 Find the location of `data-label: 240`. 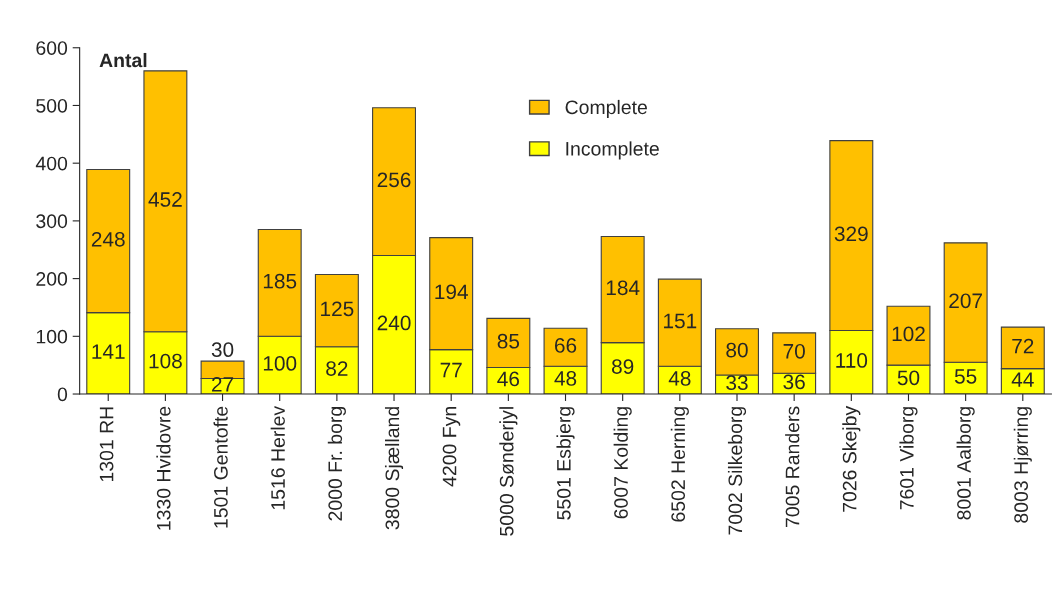

data-label: 240 is located at coordinates (394, 323).